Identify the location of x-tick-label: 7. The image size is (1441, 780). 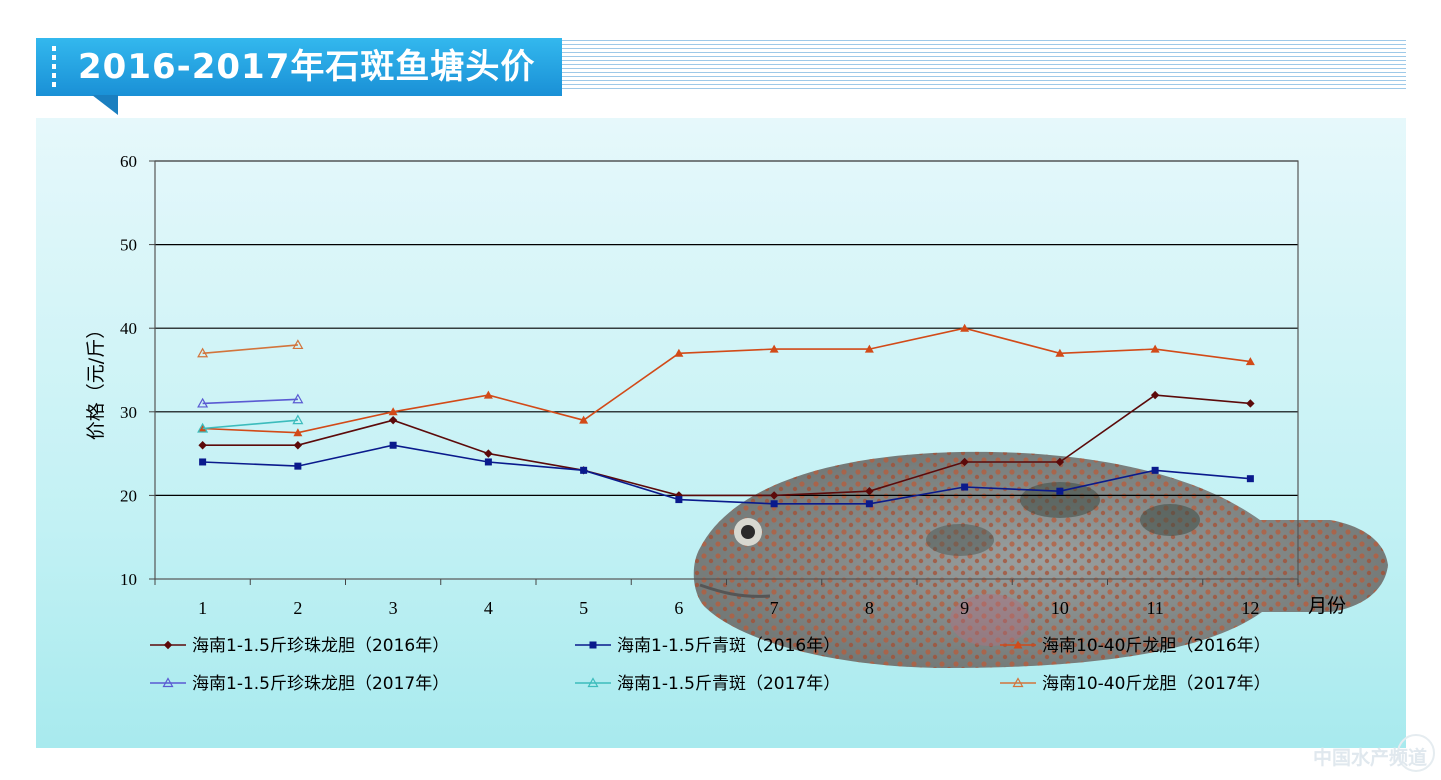
(774, 608).